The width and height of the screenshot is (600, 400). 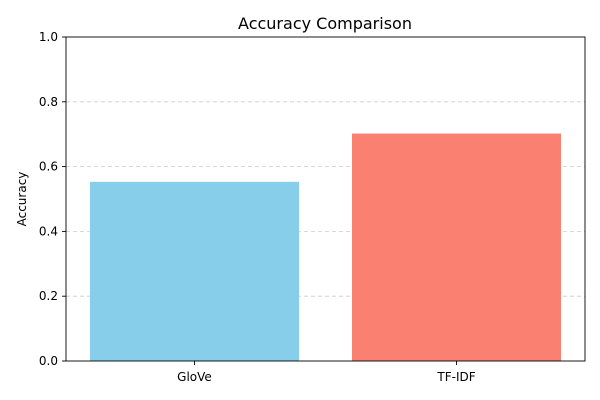 I want to click on y-axis-label: Accuracy, so click(x=22, y=199).